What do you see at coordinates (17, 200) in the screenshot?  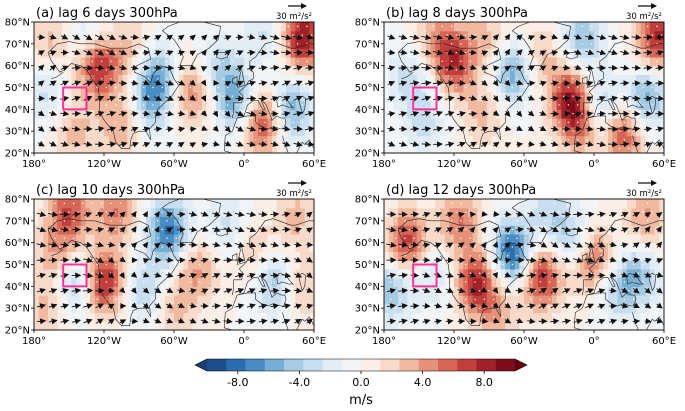 I see `y-tick-label: 80°N` at bounding box center [17, 200].